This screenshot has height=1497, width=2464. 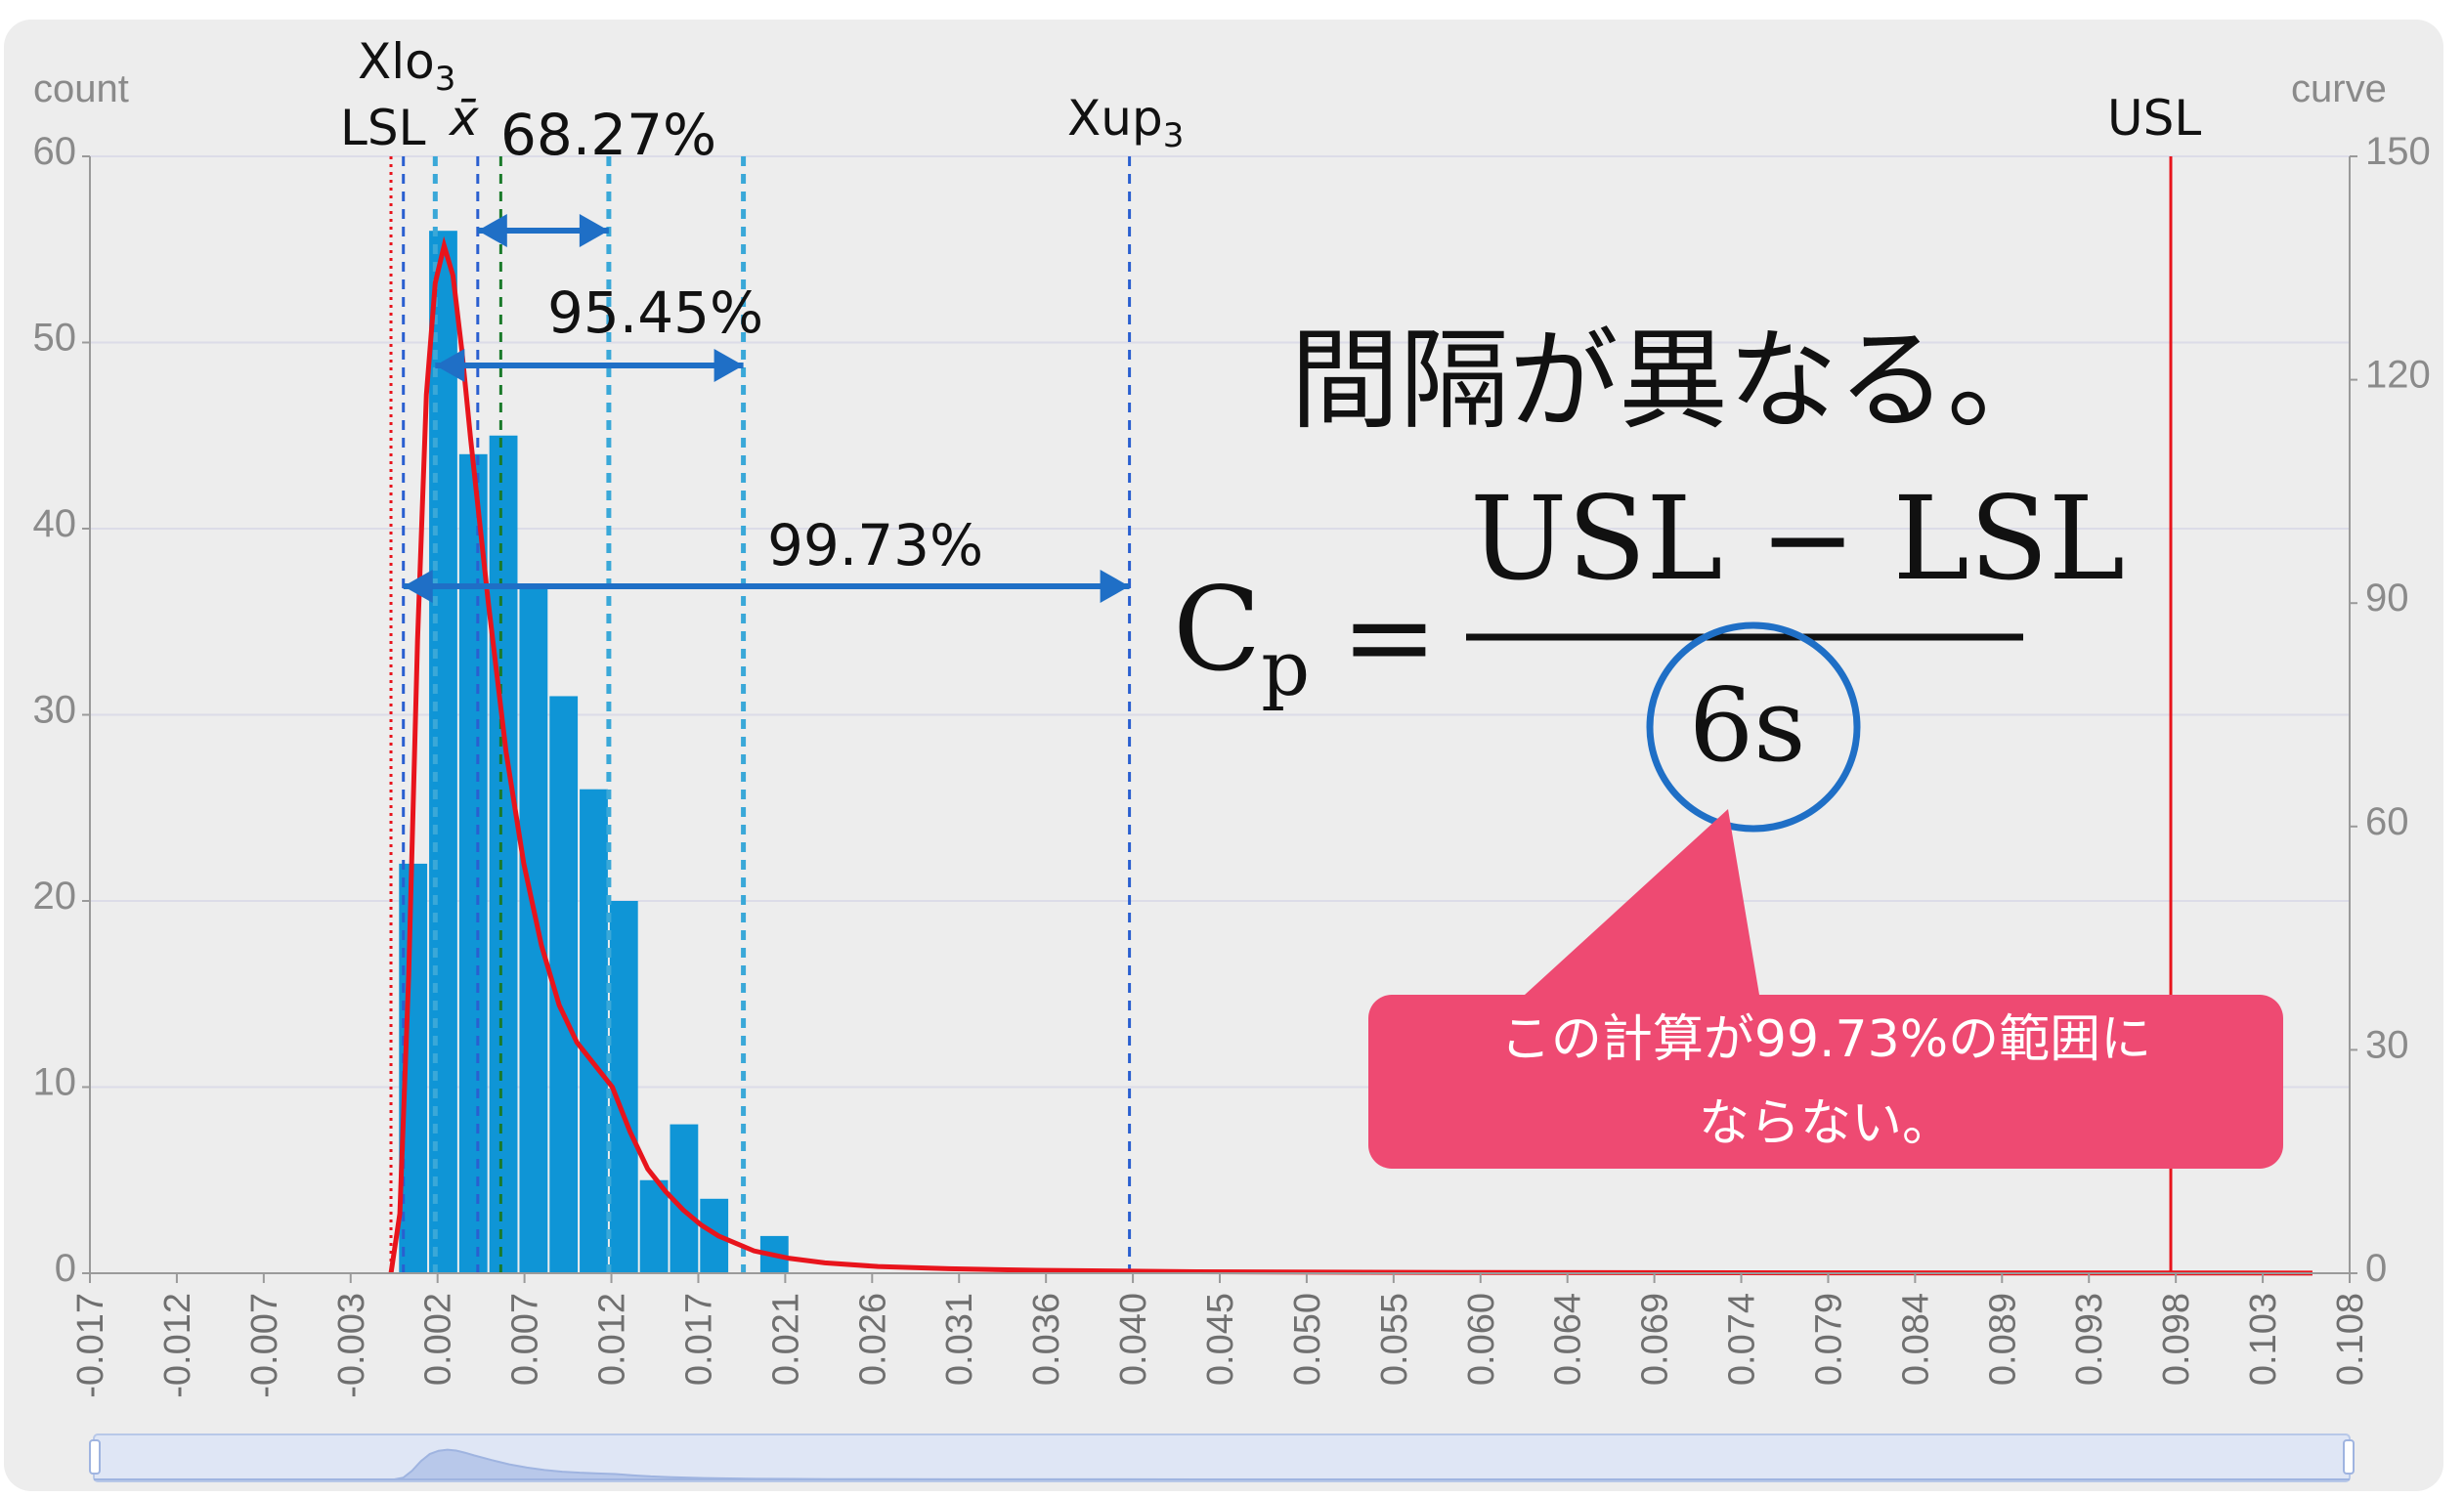 I want to click on arrow-95-head-right, so click(x=728, y=365).